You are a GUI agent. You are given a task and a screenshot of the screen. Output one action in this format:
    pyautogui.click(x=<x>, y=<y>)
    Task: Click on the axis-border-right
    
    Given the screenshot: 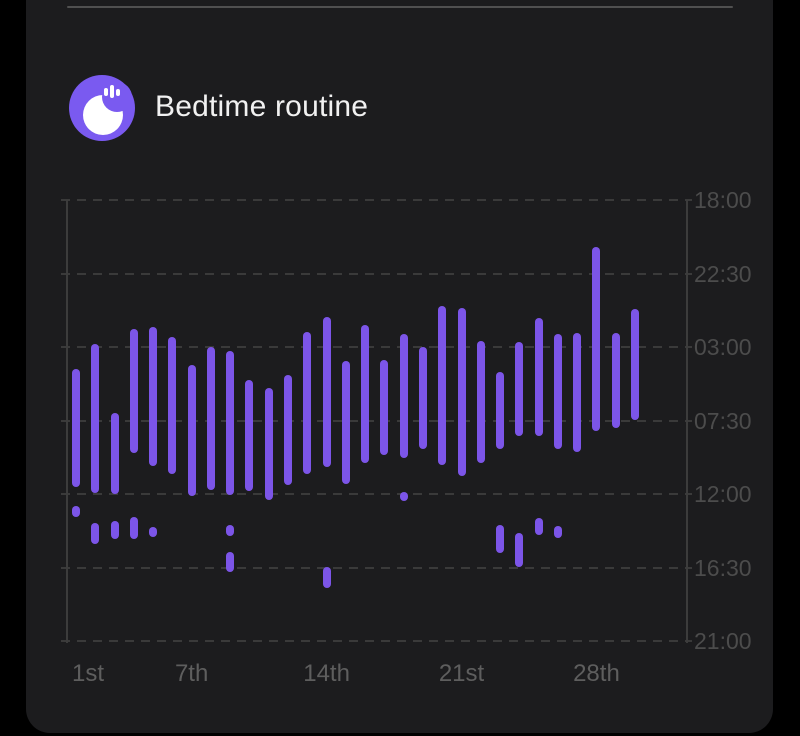 What is the action you would take?
    pyautogui.click(x=687, y=421)
    